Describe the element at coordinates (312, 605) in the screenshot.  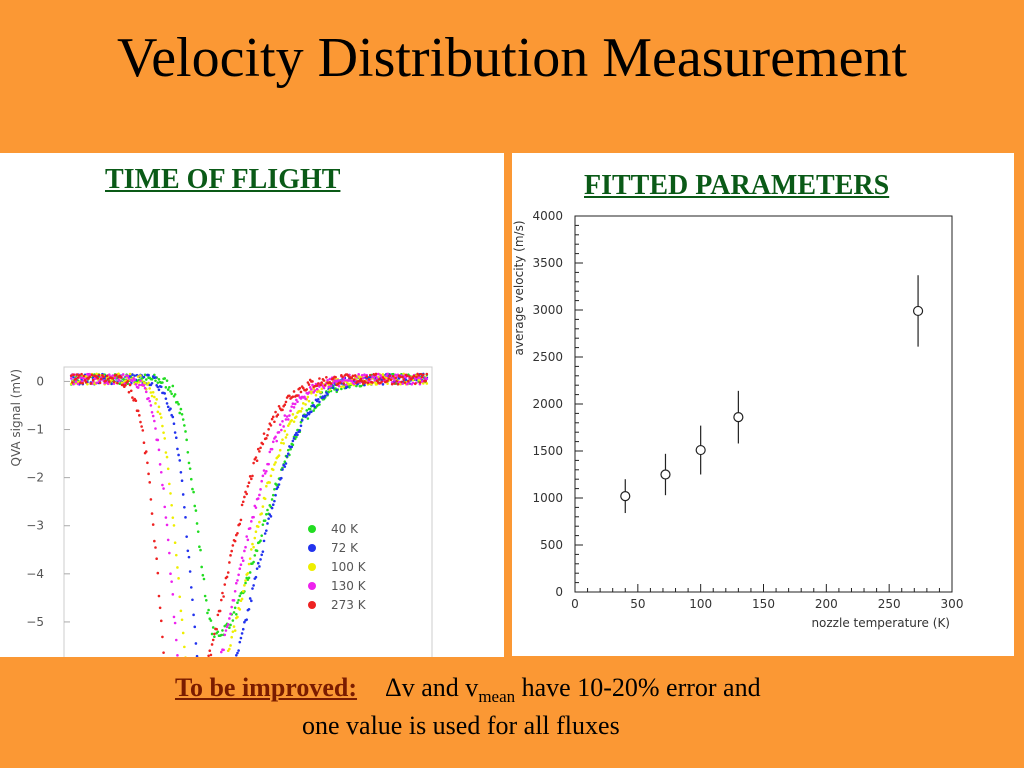
I see `tof-legend-marker` at that location.